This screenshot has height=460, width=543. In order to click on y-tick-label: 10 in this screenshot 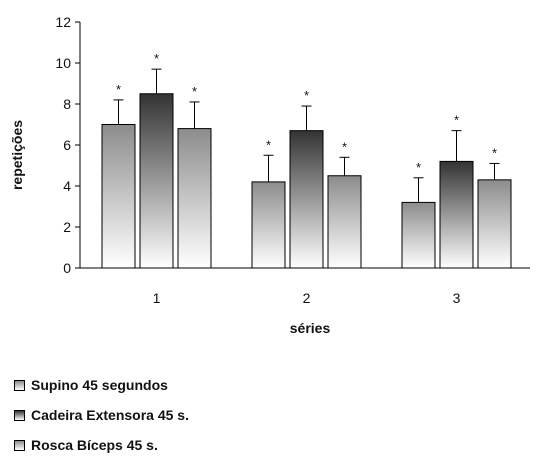, I will do `click(63, 63)`.